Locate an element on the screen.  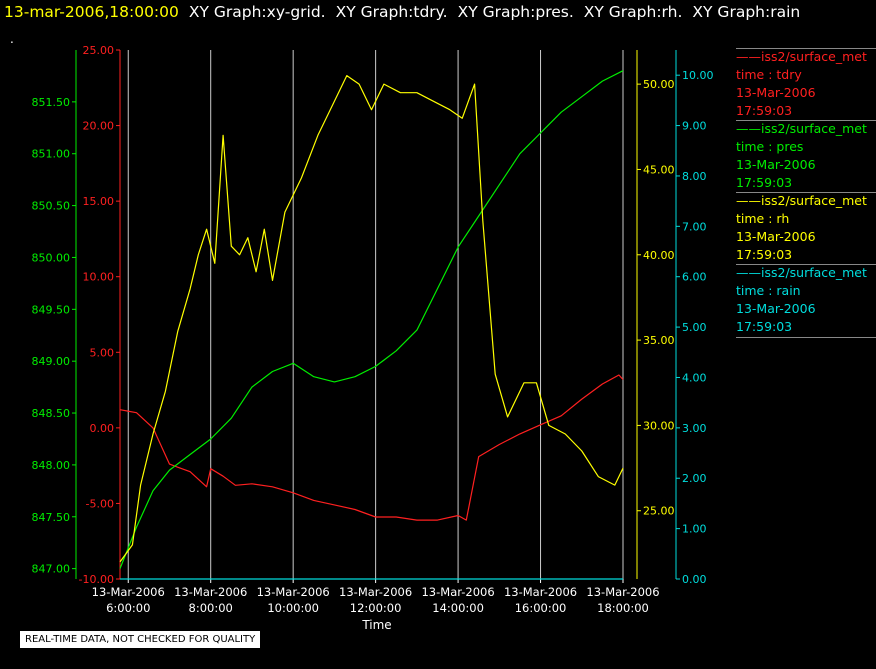
pres-tick-label: 851.00 is located at coordinates (51, 154).